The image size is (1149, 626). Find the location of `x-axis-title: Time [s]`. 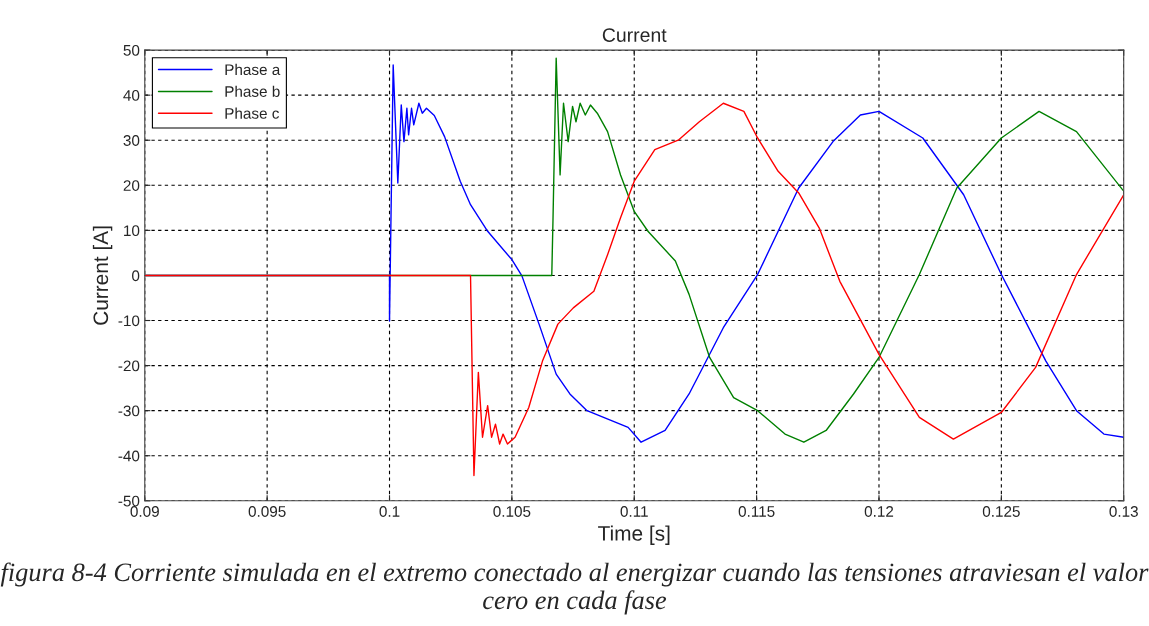

x-axis-title: Time [s] is located at coordinates (634, 535).